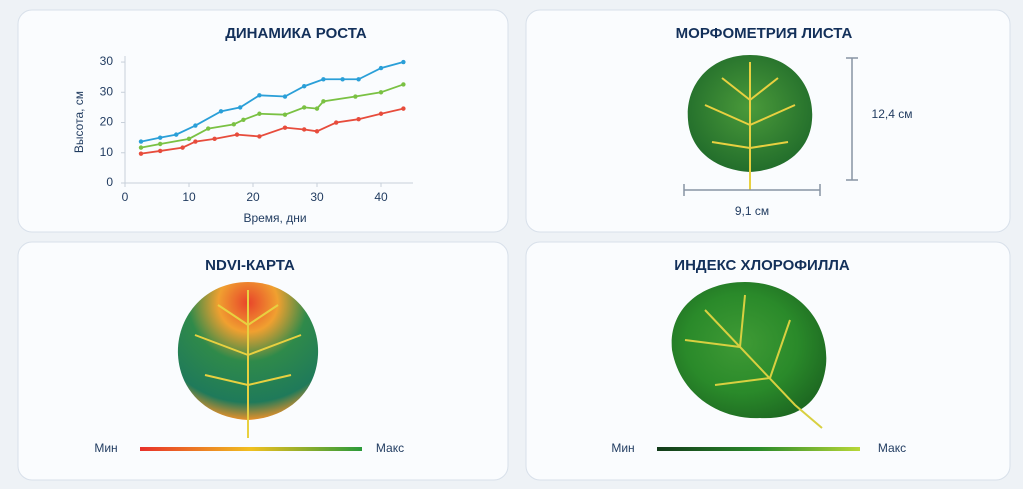  I want to click on panel-title: NDVI-КАРТА, so click(250, 265).